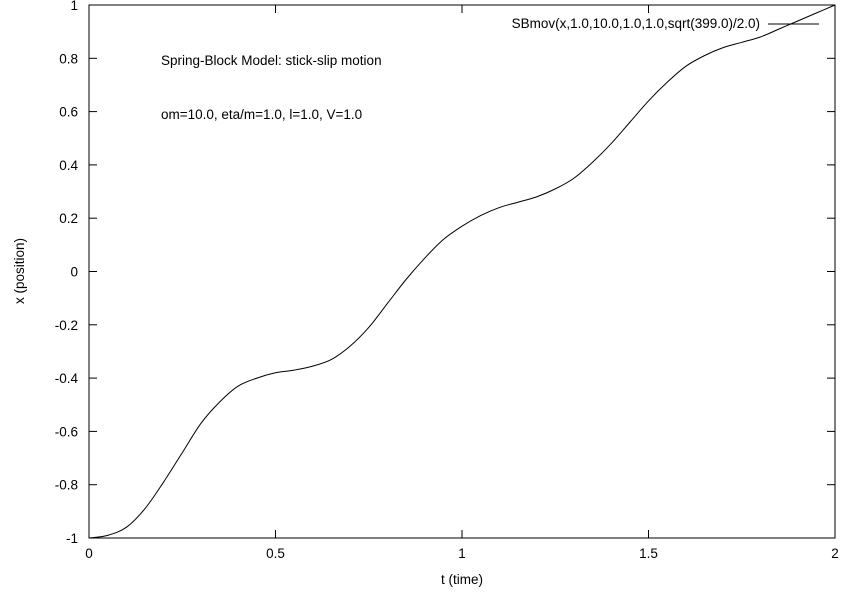  What do you see at coordinates (462, 579) in the screenshot?
I see `x-axis-label: t (time)` at bounding box center [462, 579].